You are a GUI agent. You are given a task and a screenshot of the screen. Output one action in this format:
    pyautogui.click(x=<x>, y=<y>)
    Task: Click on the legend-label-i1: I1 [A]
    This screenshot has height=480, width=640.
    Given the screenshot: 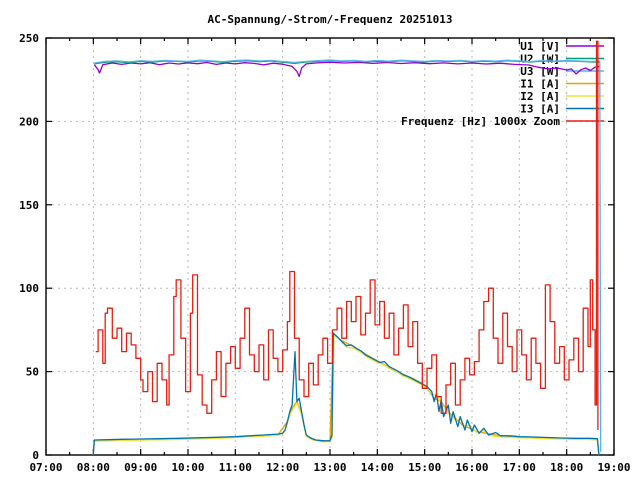 What is the action you would take?
    pyautogui.click(x=540, y=84)
    